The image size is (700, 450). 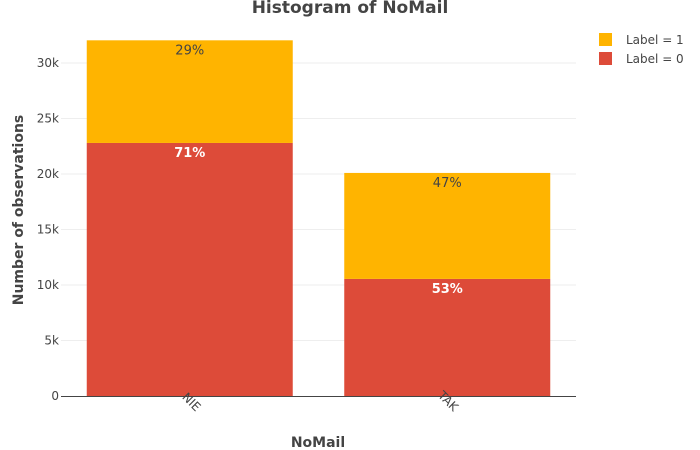 I want to click on legend-label: Label = 1, so click(x=655, y=40).